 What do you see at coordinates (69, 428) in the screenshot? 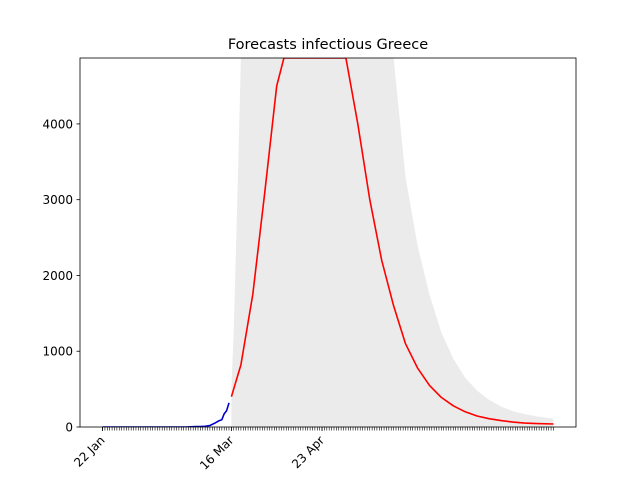
I see `y-tick-label: 0` at bounding box center [69, 428].